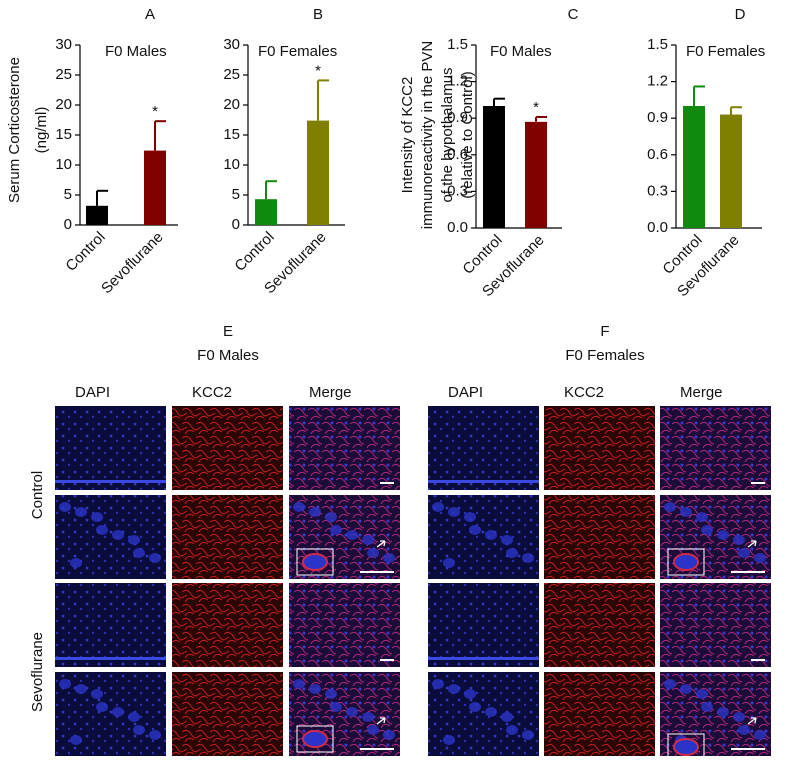  What do you see at coordinates (604, 355) in the screenshot?
I see `panel-title: F0 Females` at bounding box center [604, 355].